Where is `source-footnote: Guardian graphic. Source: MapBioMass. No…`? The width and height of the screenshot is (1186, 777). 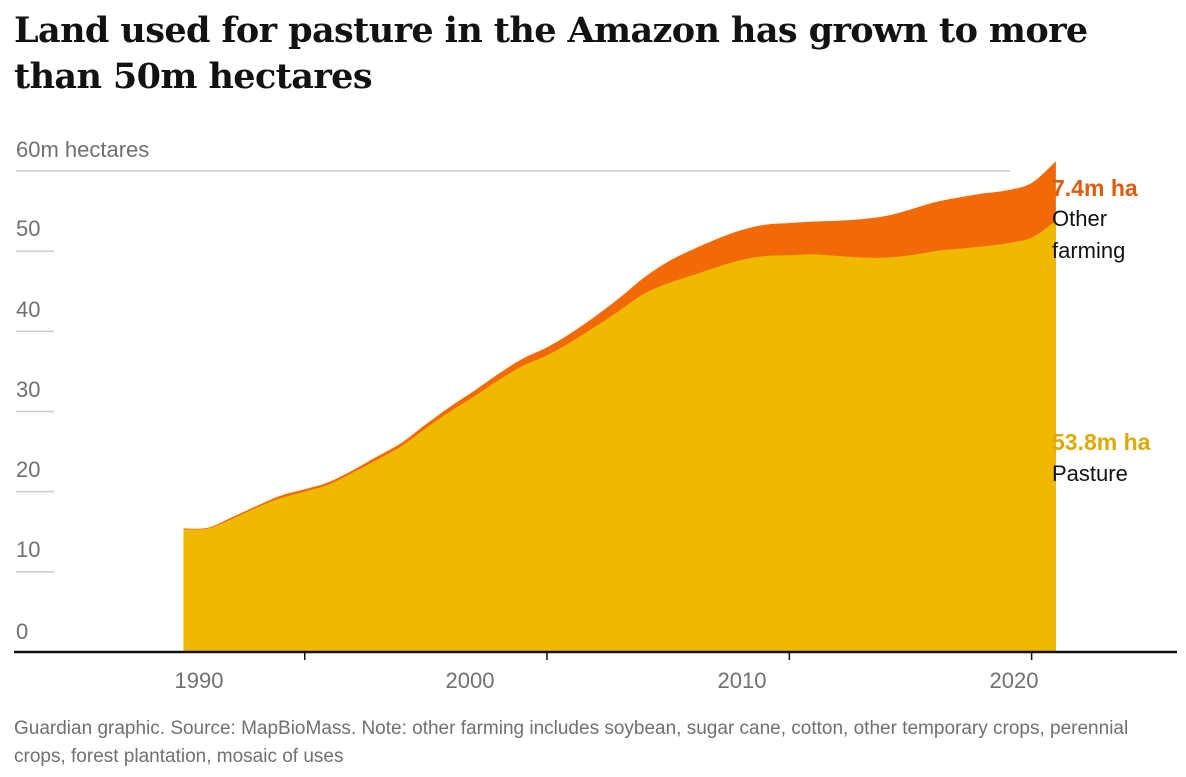
source-footnote: Guardian graphic. Source: MapBioMass. No… is located at coordinates (571, 742).